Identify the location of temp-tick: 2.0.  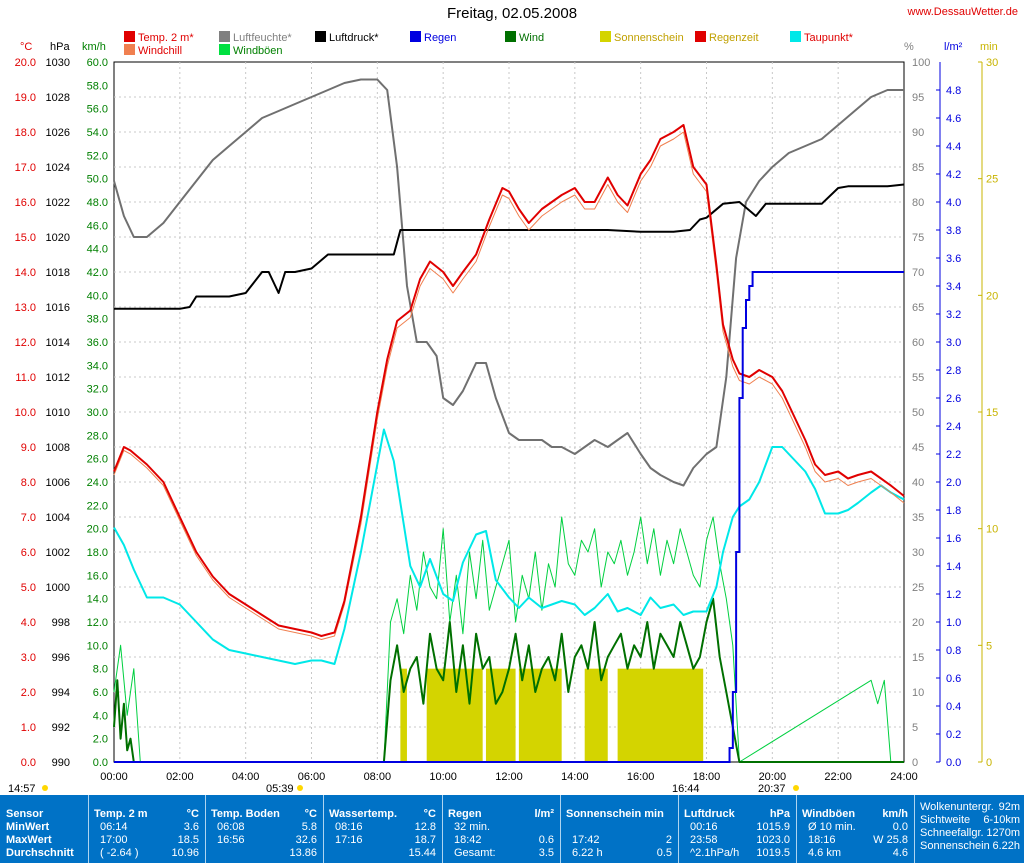
(28, 693).